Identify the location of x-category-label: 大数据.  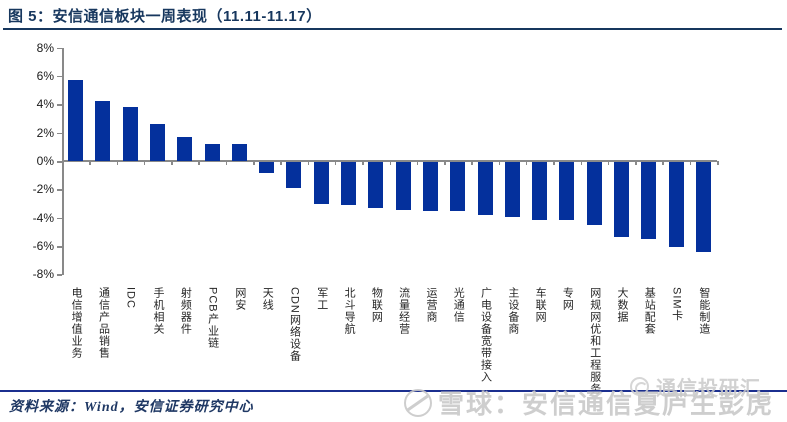
(621, 305).